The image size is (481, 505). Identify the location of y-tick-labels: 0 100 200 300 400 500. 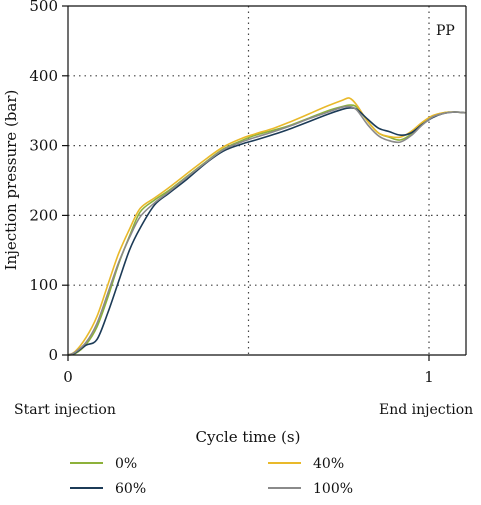
(43, 182).